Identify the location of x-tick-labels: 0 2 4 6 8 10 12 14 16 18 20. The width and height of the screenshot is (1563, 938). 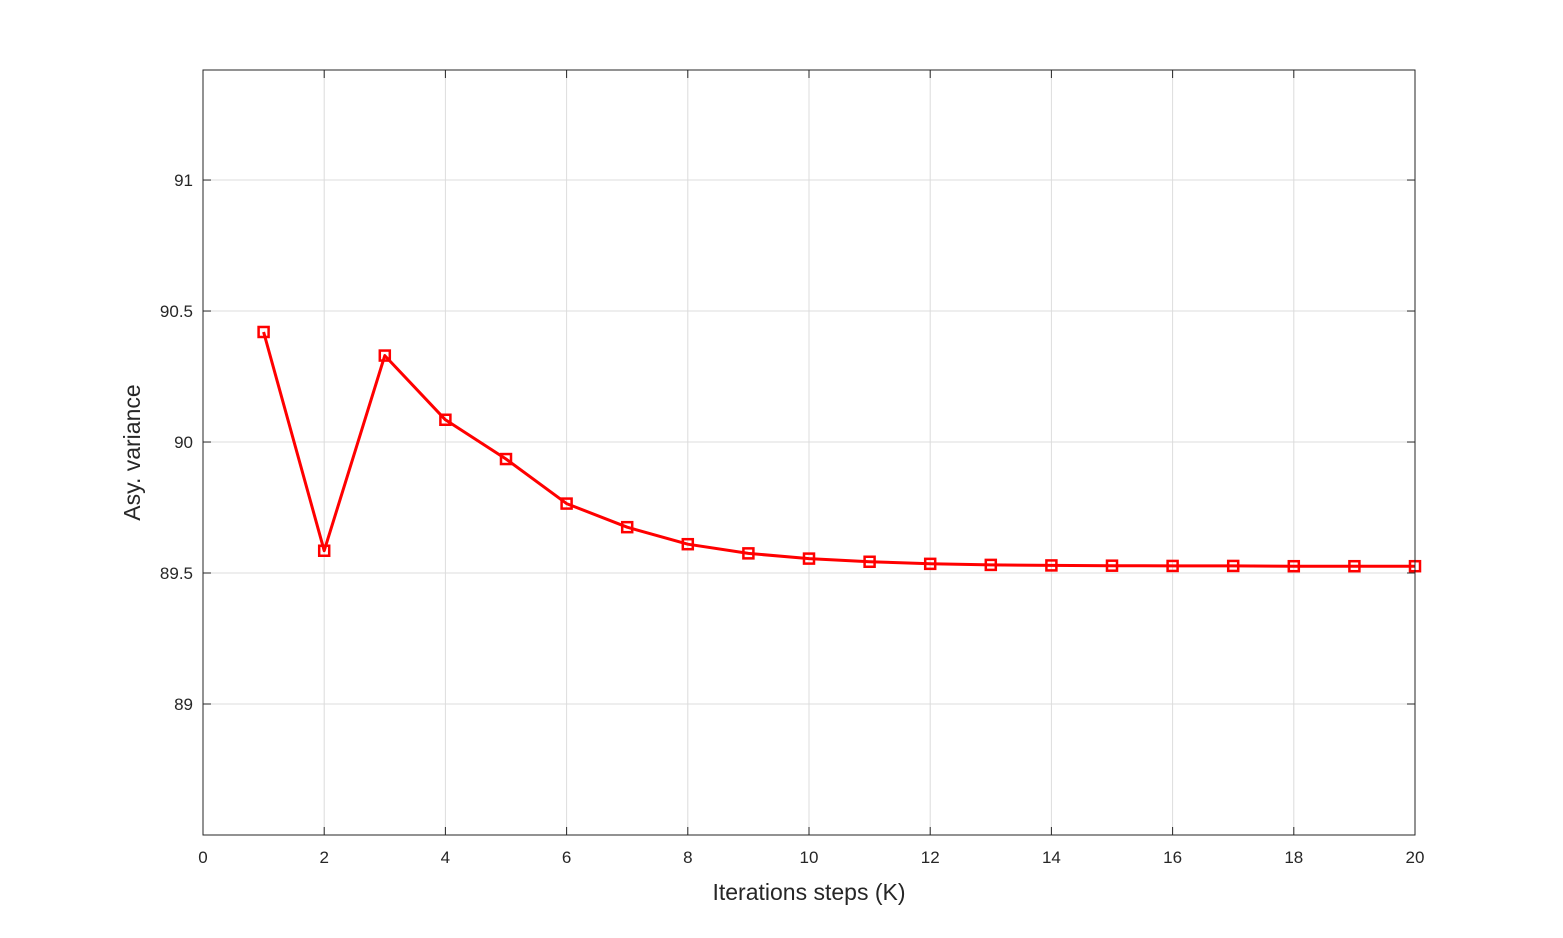
(811, 857).